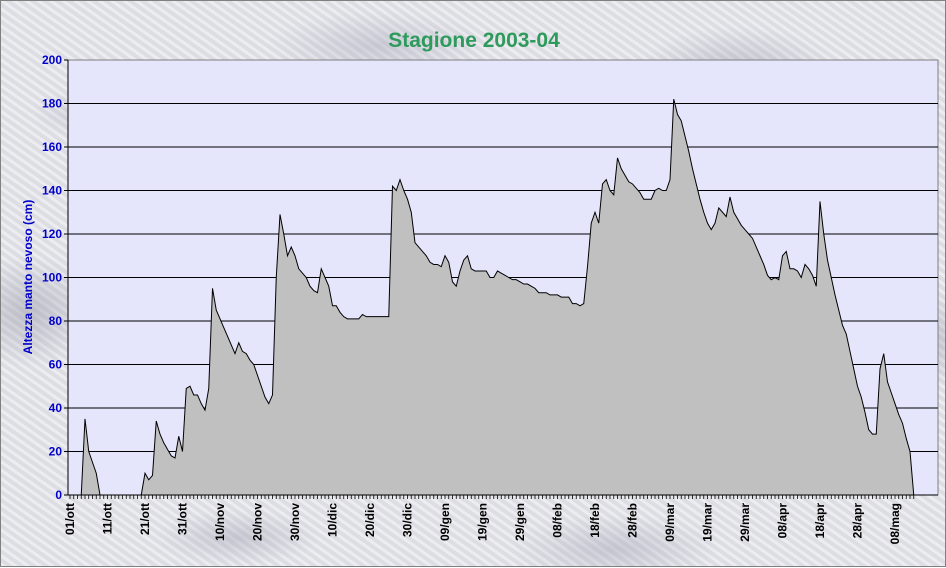 The width and height of the screenshot is (946, 568). I want to click on x-tick-label: 18/feb, so click(595, 520).